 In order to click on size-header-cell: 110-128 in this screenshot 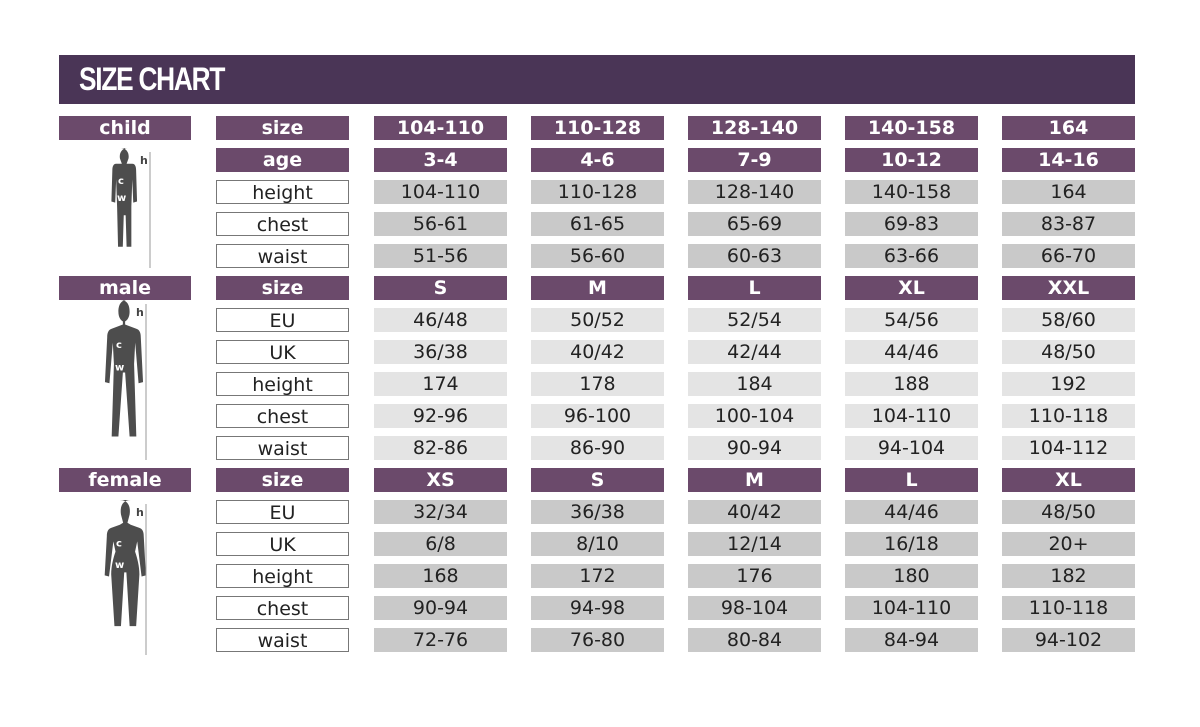, I will do `click(597, 128)`.